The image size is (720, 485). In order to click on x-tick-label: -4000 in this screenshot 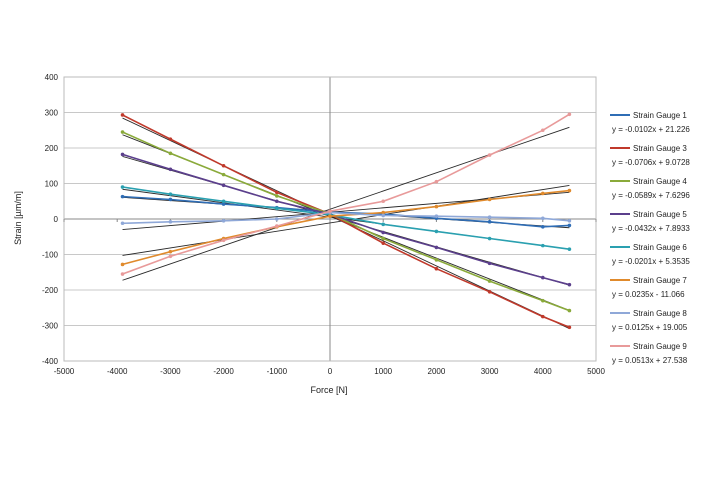, I will do `click(117, 371)`.